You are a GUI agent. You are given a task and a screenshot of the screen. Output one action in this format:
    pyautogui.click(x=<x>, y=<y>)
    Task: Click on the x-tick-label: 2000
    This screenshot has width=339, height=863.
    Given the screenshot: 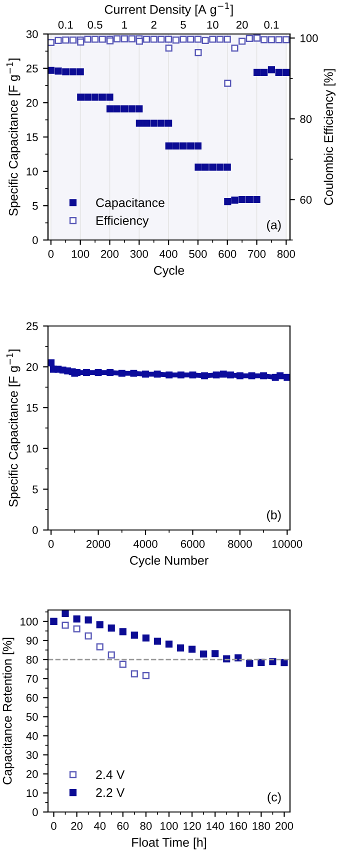 What is the action you would take?
    pyautogui.click(x=98, y=544)
    